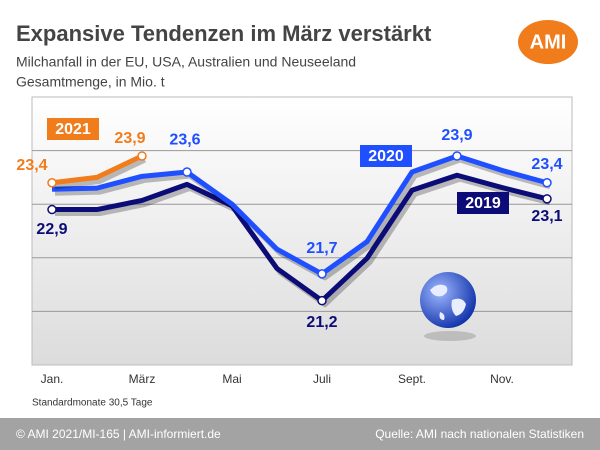 The height and width of the screenshot is (450, 600). What do you see at coordinates (412, 379) in the screenshot?
I see `x-tick-label: Sept.` at bounding box center [412, 379].